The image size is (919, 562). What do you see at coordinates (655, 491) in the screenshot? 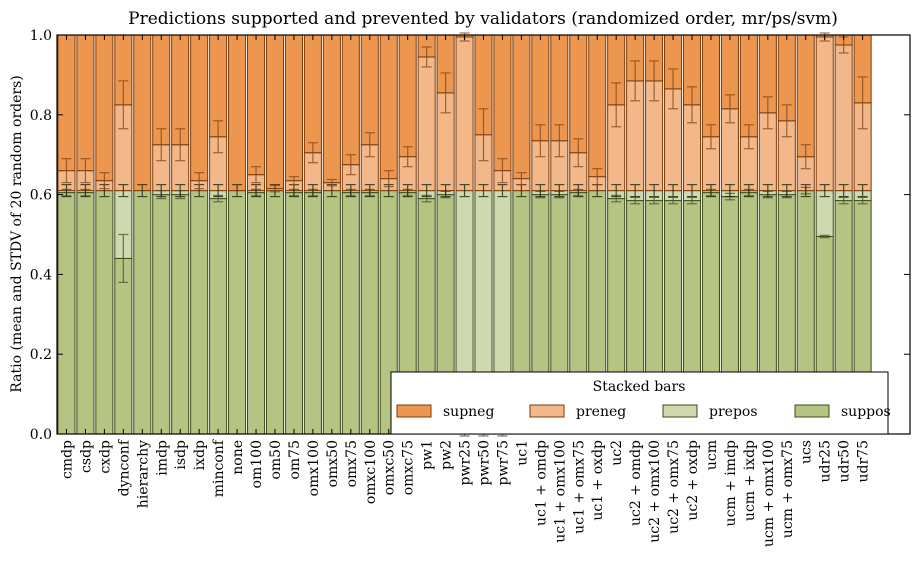
I see `x-tick-label: uc2 + omx100` at bounding box center [655, 491].